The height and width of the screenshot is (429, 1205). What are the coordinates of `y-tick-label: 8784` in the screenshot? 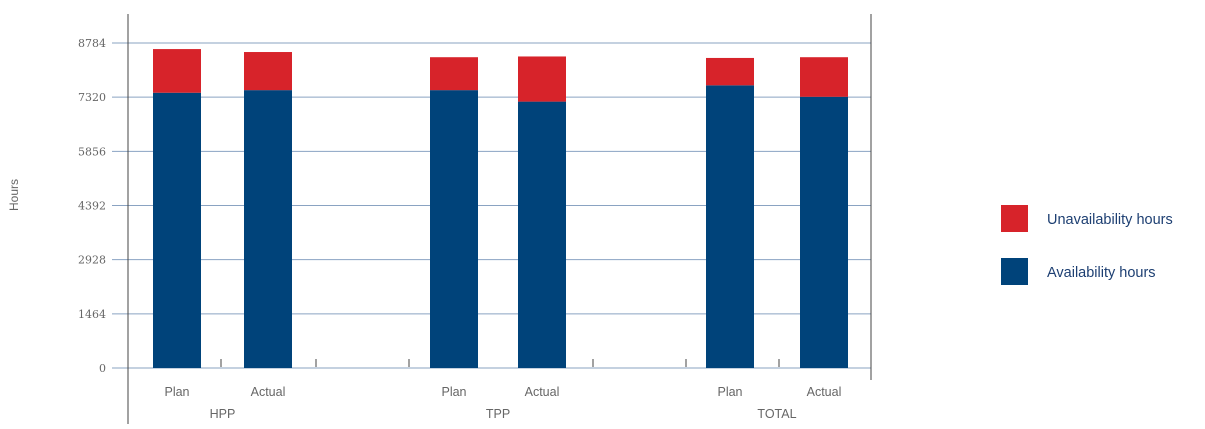 It's located at (92, 43).